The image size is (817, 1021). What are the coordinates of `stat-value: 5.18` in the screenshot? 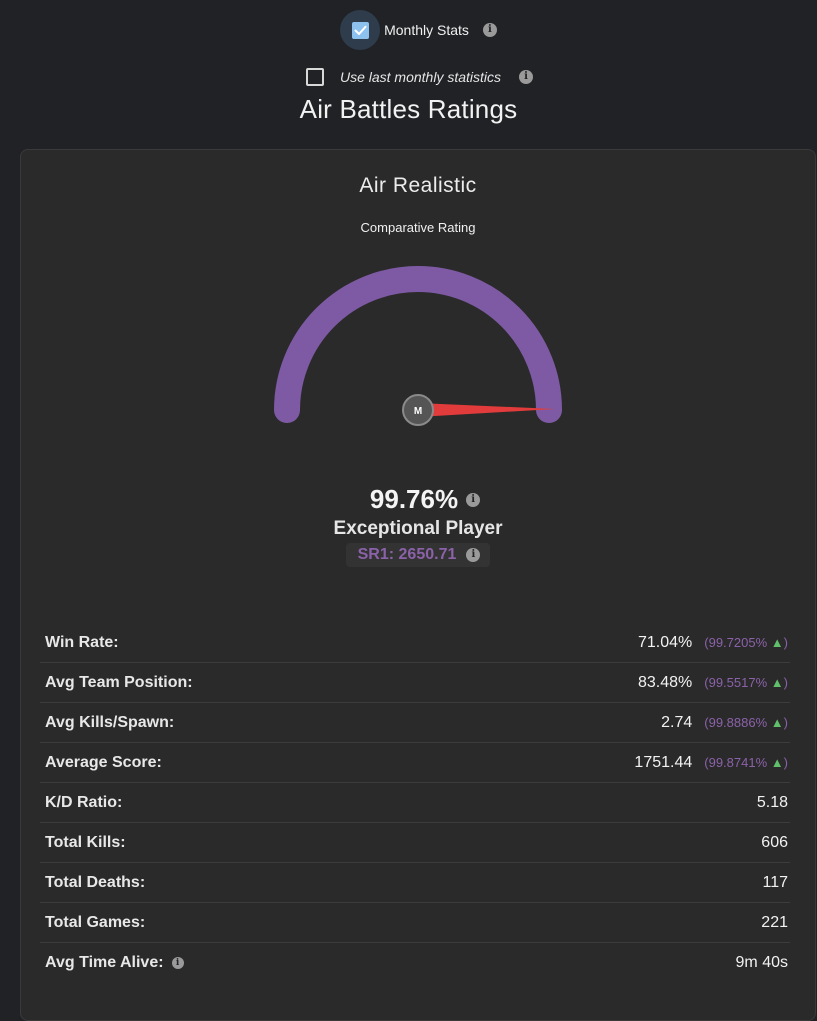 It's located at (772, 802).